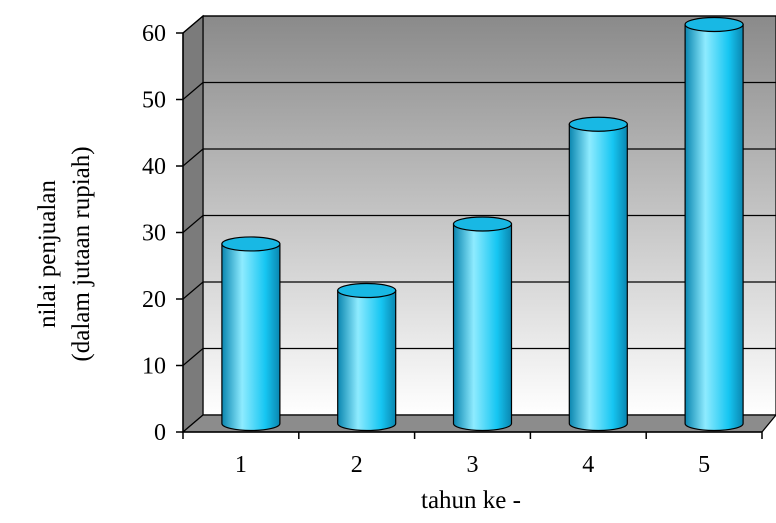  I want to click on y-tick-label: 50, so click(154, 101).